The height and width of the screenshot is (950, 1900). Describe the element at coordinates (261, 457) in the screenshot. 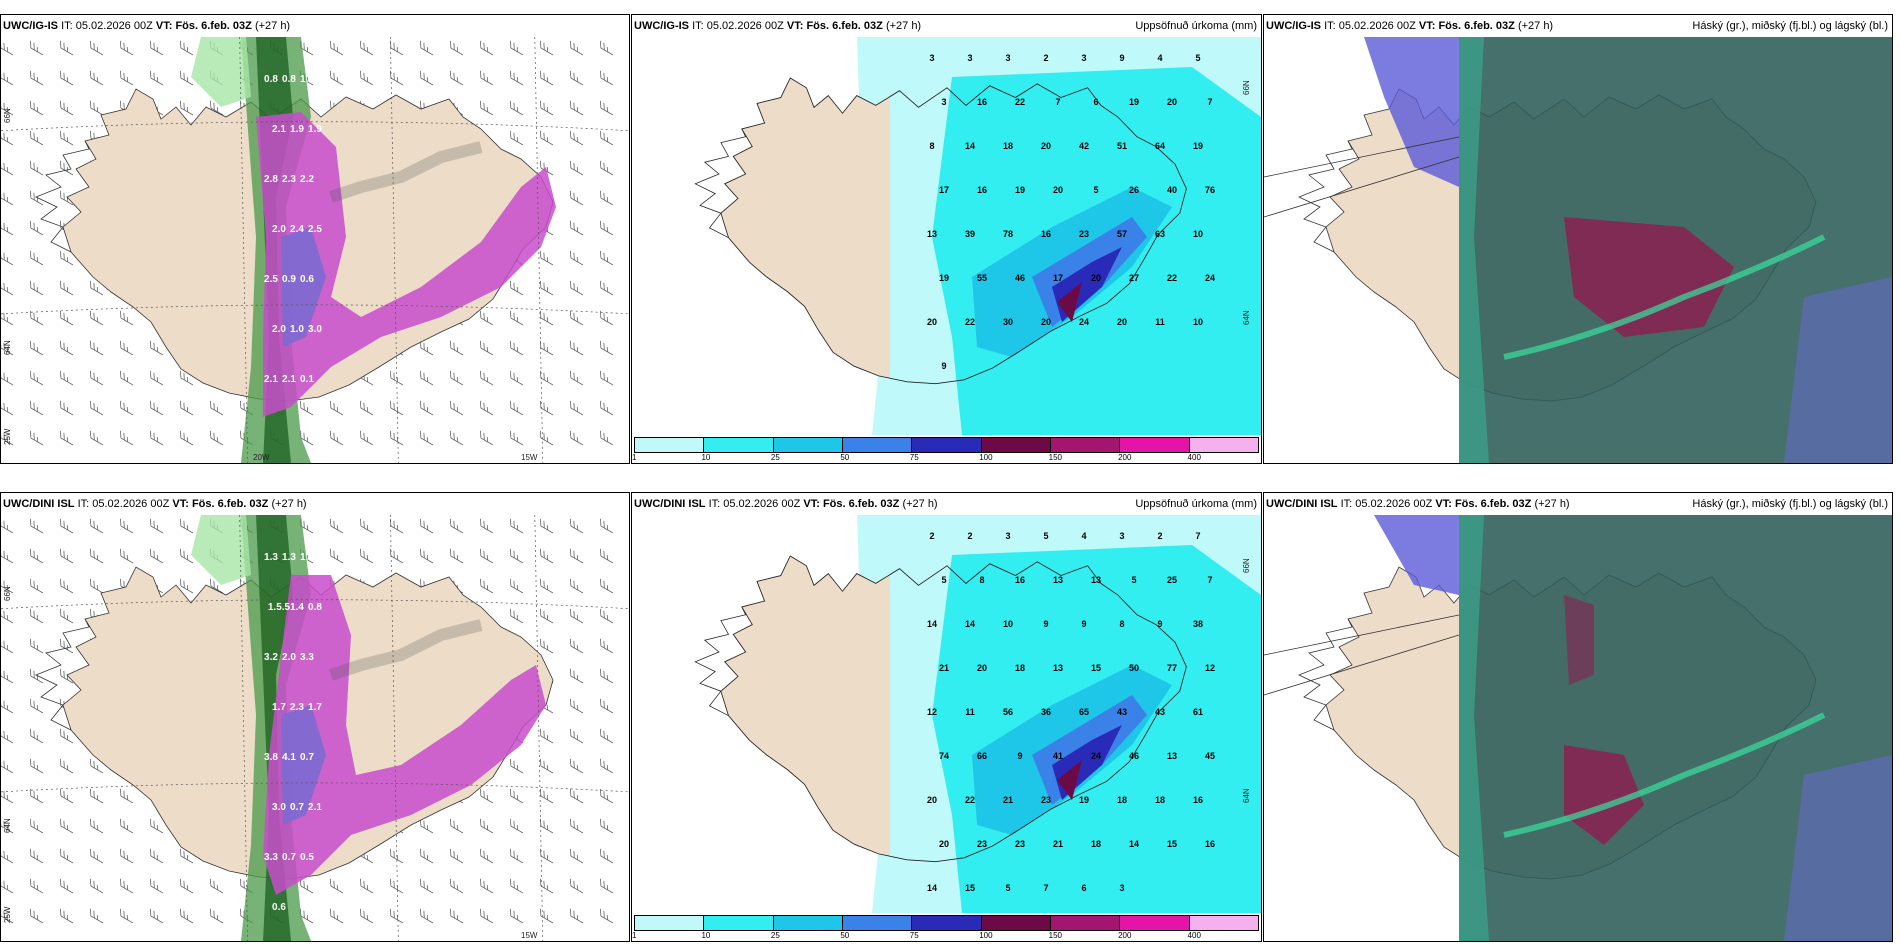

I see `longitude-label: 20W` at that location.